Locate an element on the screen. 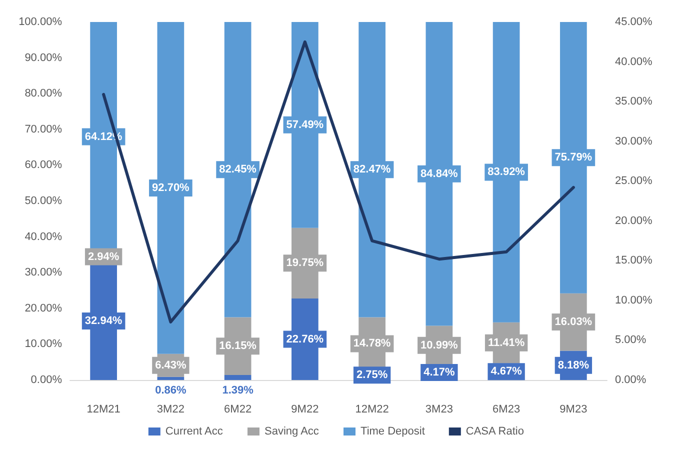  y-tick-label: 20.00% is located at coordinates (43, 308).